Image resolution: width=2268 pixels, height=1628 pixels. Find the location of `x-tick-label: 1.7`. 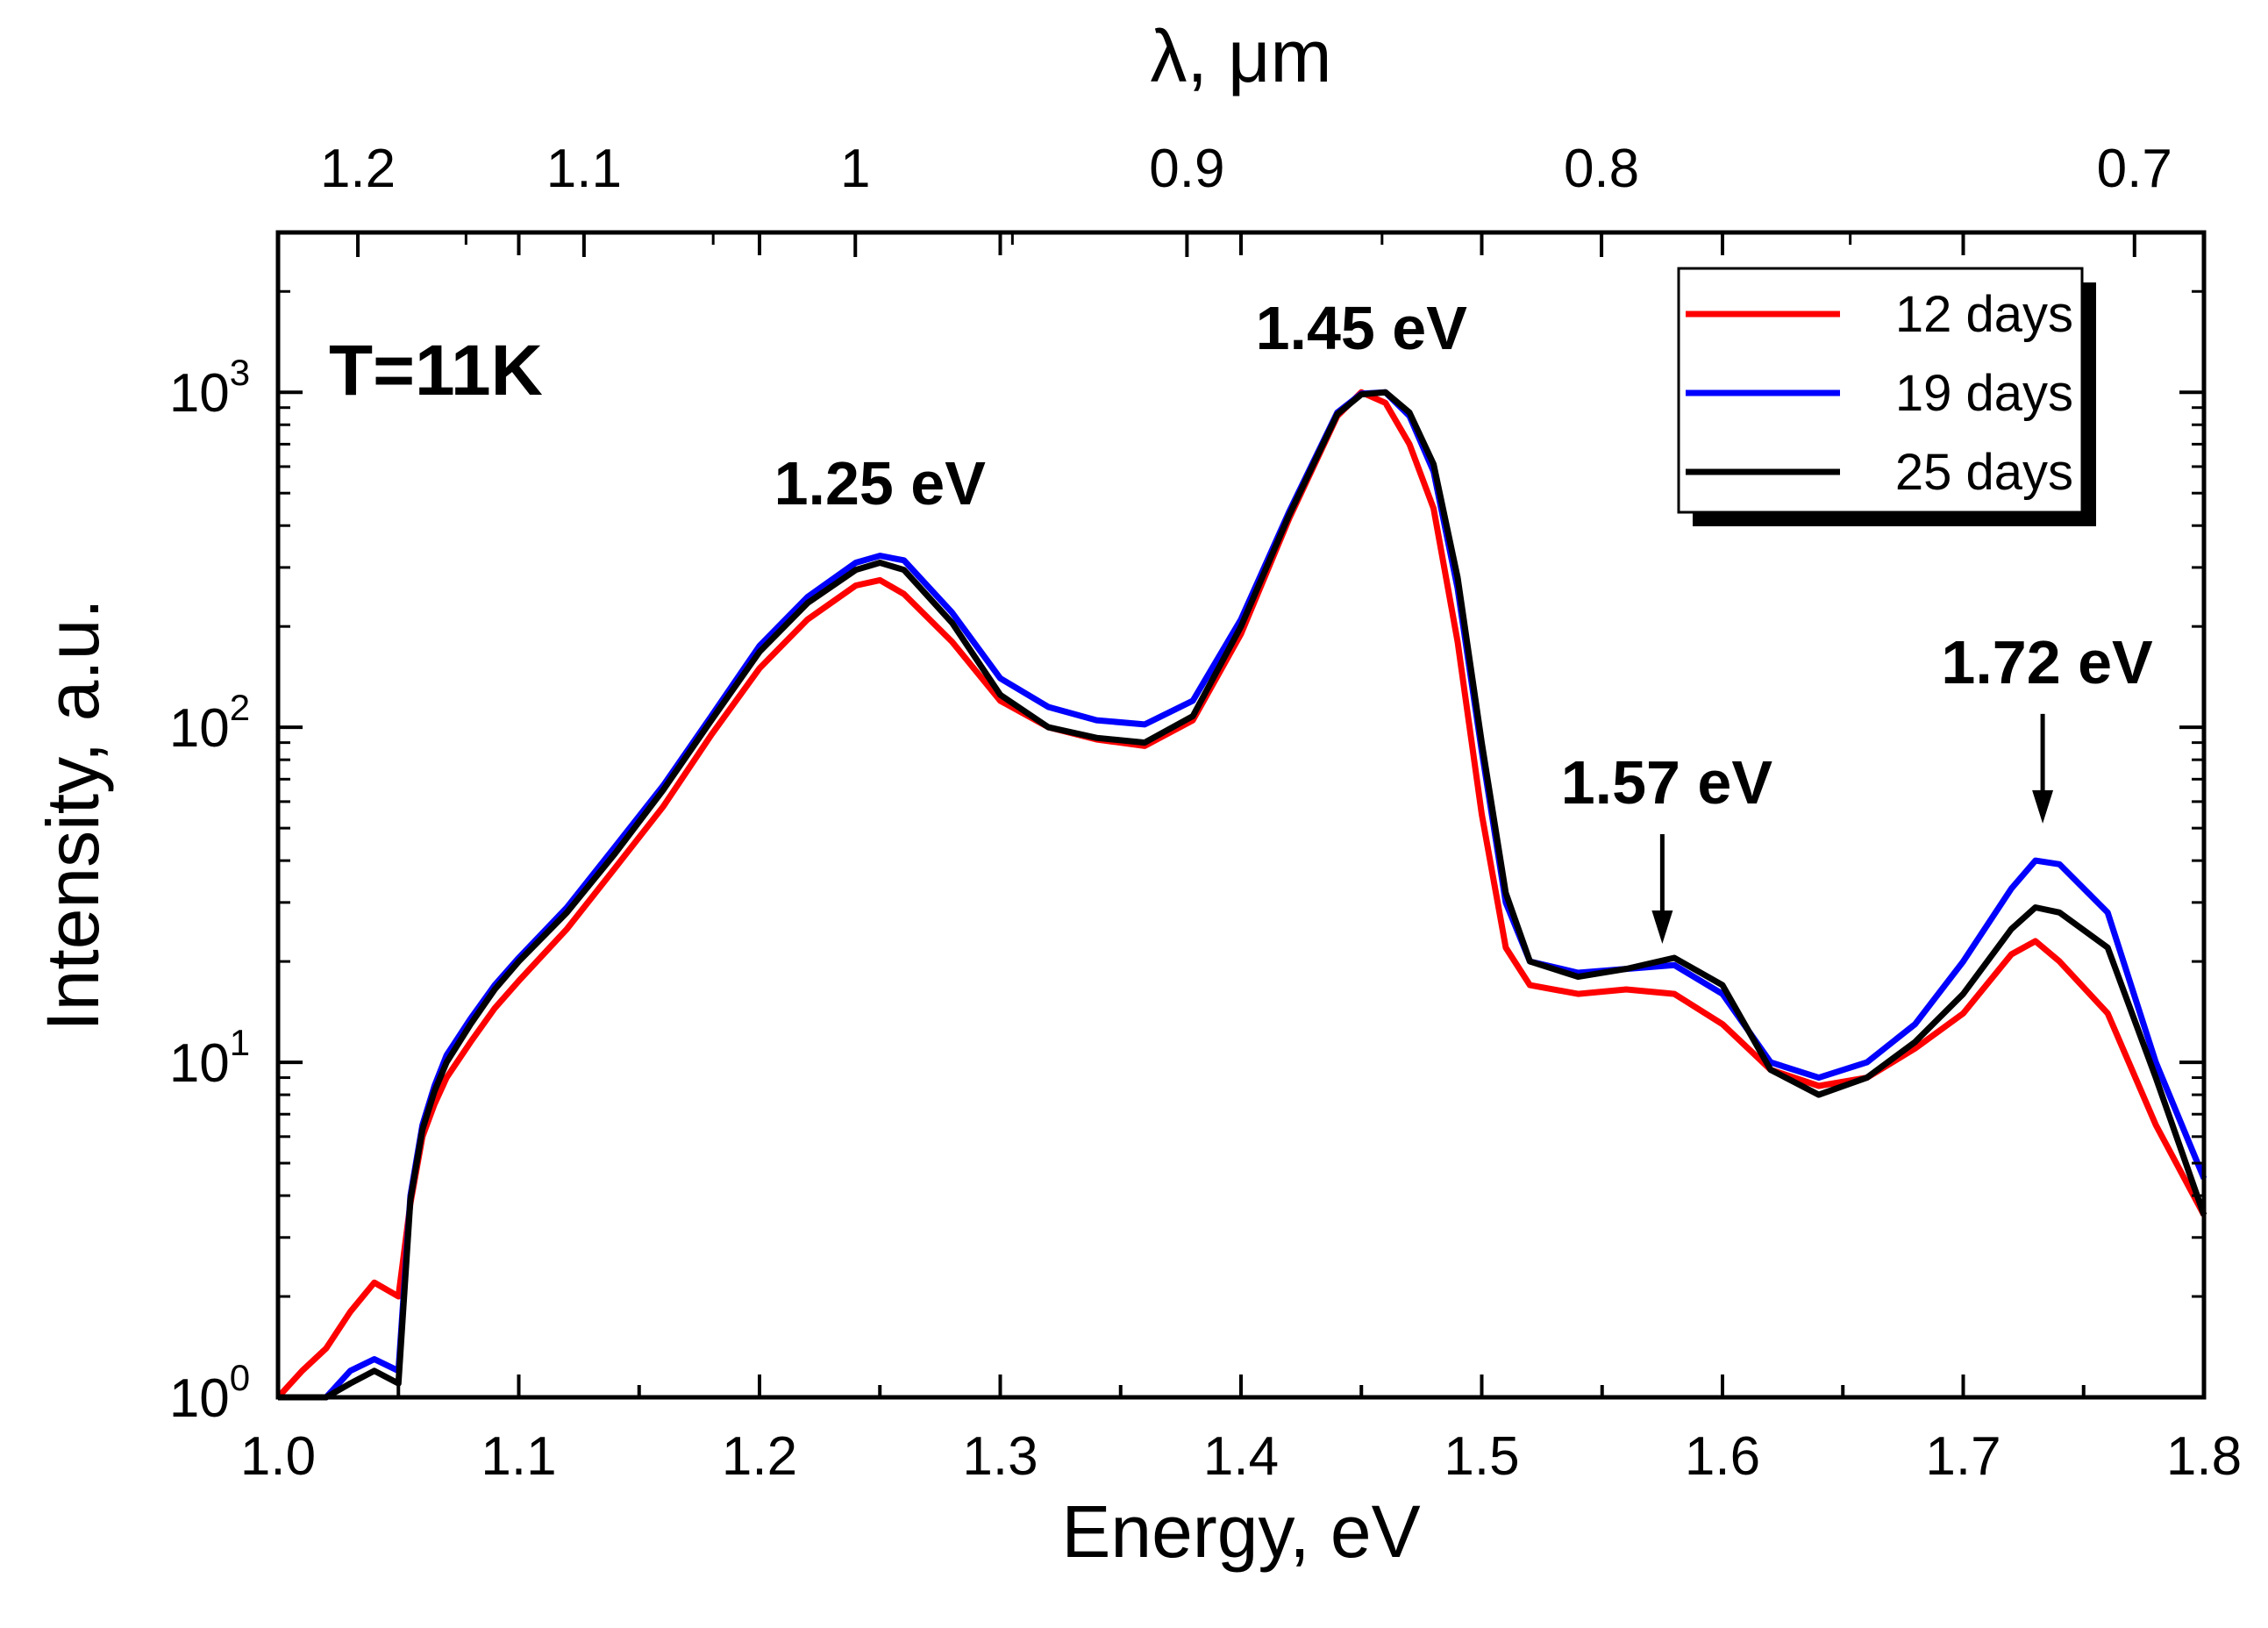

x-tick-label: 1.7 is located at coordinates (1963, 1457).